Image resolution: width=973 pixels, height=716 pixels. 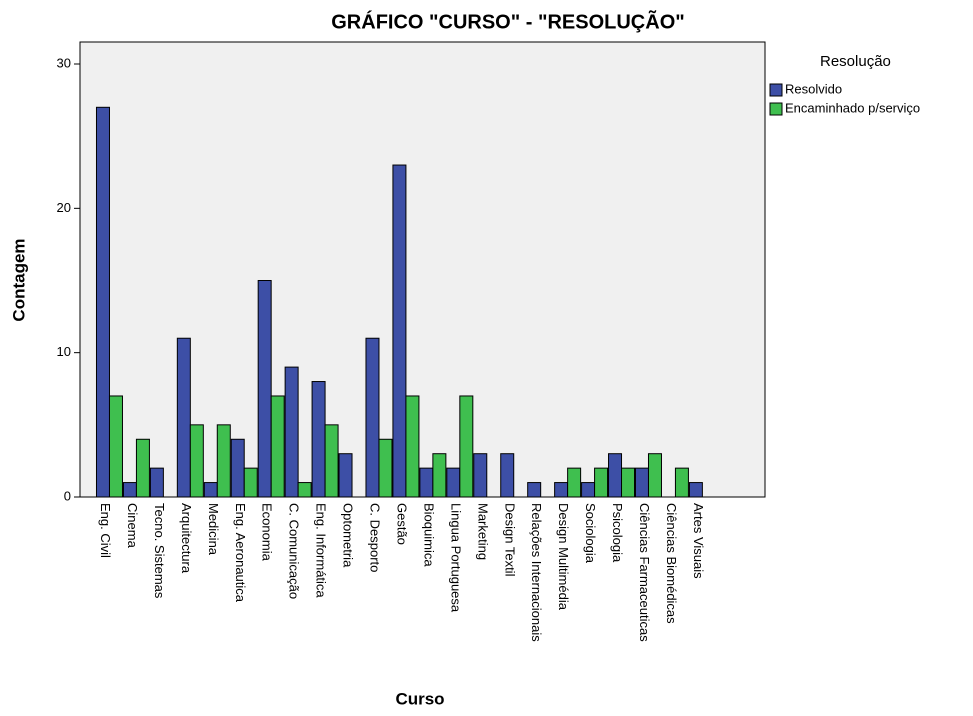 I want to click on chart-title: GRÁFICO "CURSO" - "RESOLUÇÃO", so click(x=508, y=21).